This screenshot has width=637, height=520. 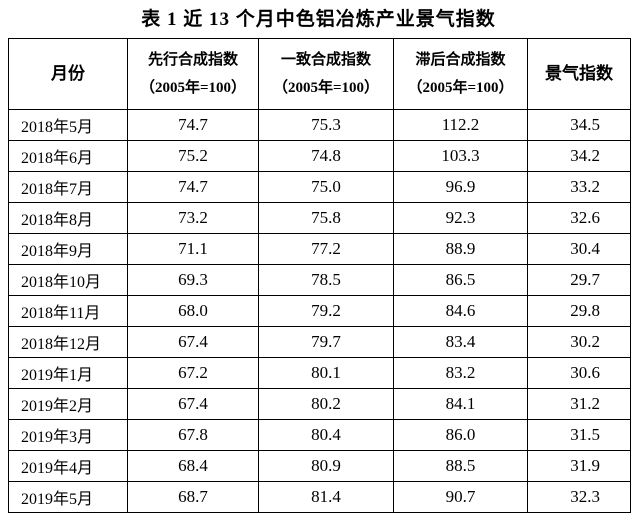 I want to click on month-cell: 2019年4月, so click(x=68, y=466).